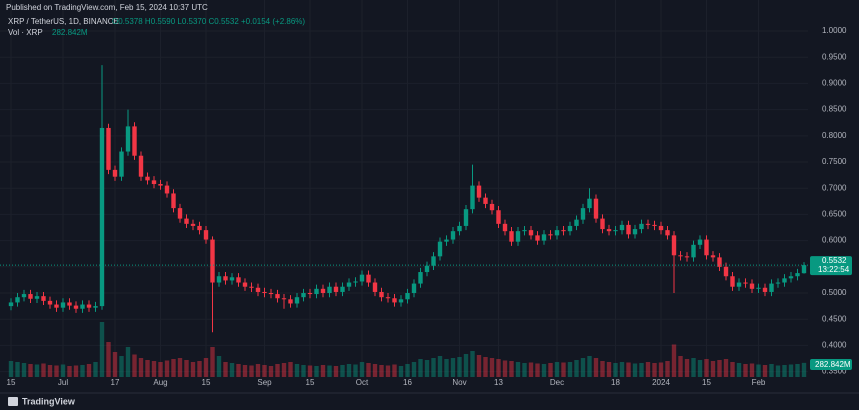 Image resolution: width=859 pixels, height=410 pixels. I want to click on x-tick-label: 17, so click(115, 382).